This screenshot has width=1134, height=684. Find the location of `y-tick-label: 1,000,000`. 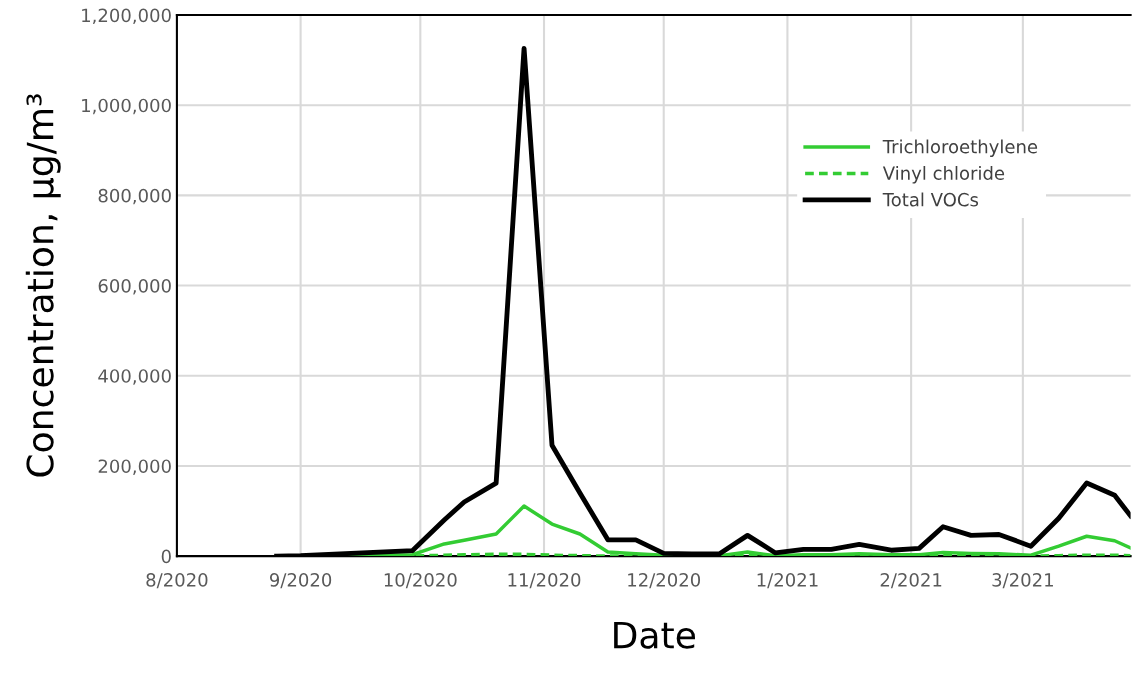

y-tick-label: 1,000,000 is located at coordinates (126, 106).